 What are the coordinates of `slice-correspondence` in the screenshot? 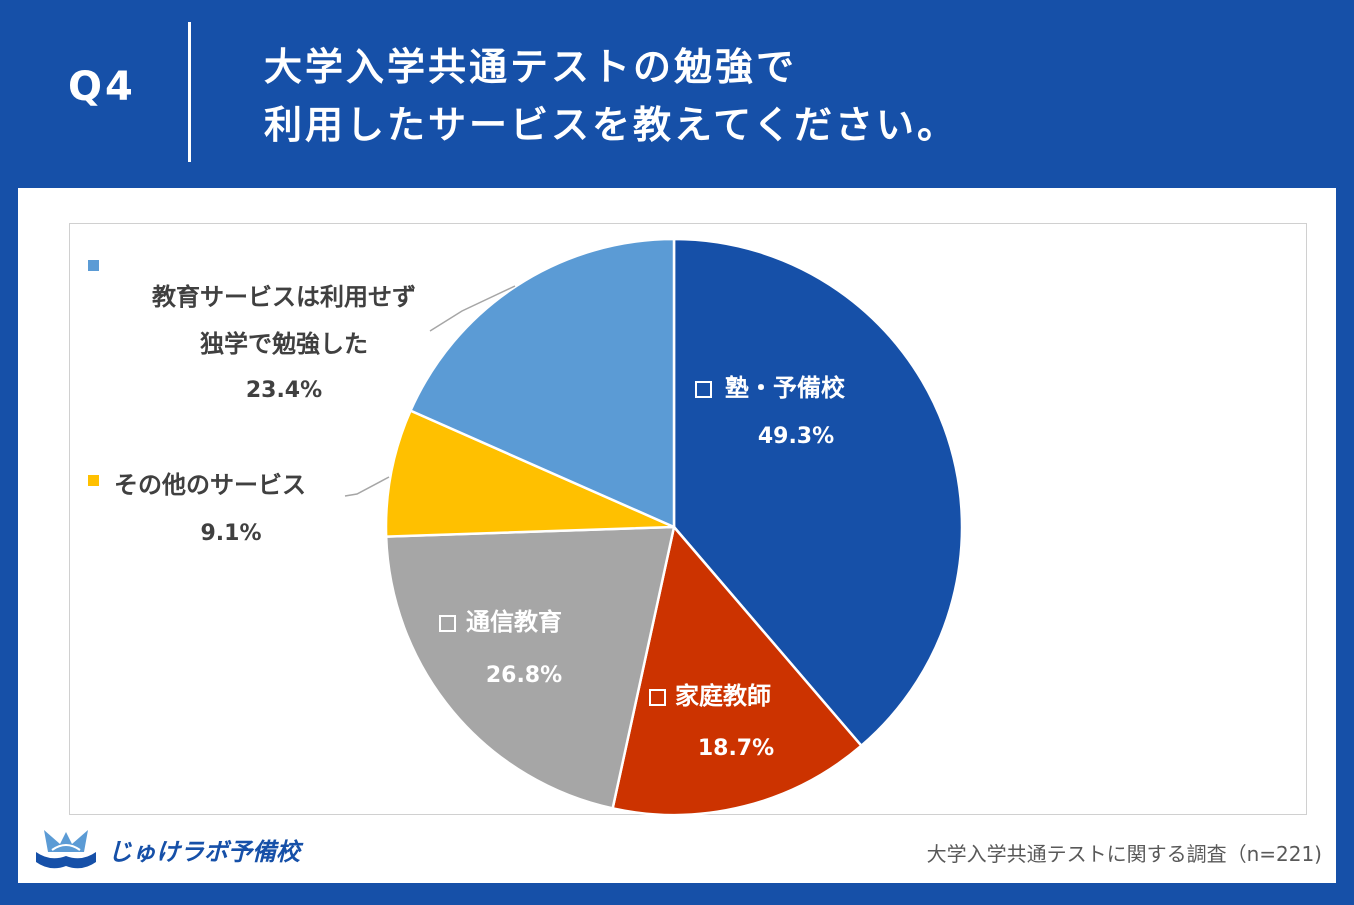 It's located at (530, 667).